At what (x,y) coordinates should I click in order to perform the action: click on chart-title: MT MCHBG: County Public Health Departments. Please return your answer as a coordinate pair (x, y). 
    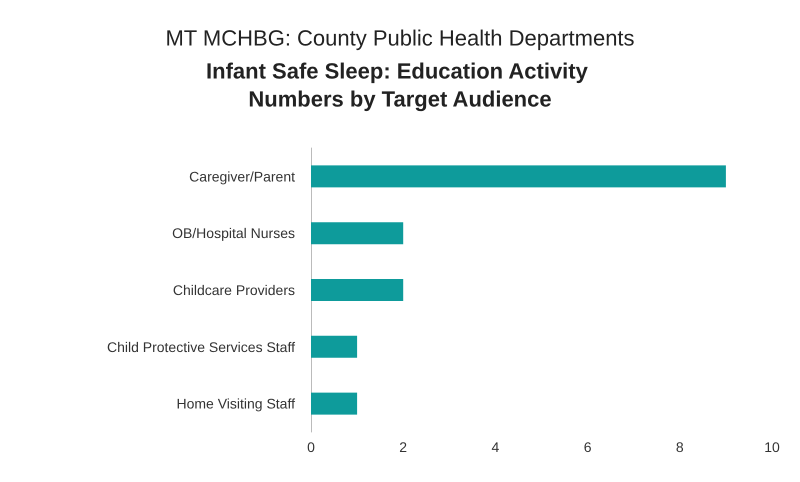
    Looking at the image, I should click on (400, 38).